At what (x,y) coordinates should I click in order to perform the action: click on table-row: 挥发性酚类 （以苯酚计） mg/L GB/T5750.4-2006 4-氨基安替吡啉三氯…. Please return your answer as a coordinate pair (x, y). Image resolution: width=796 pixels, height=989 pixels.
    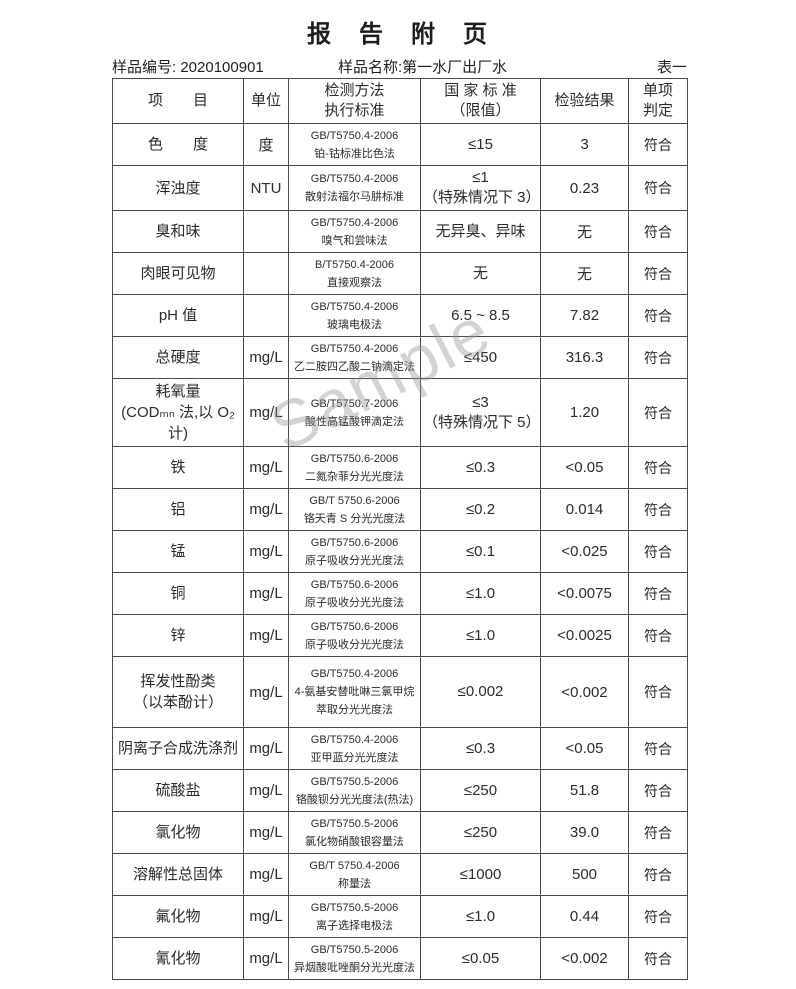
    Looking at the image, I should click on (400, 692).